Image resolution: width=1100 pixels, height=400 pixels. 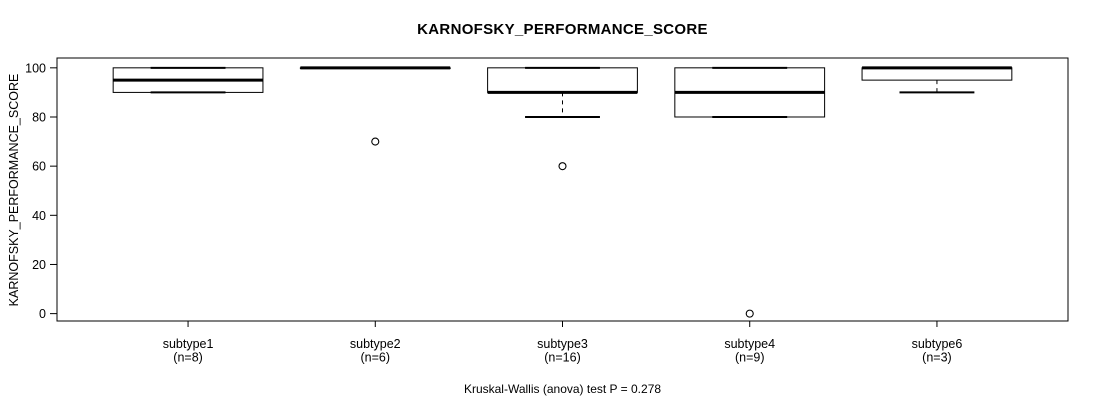 I want to click on y-tick-label: 60, so click(x=39, y=167).